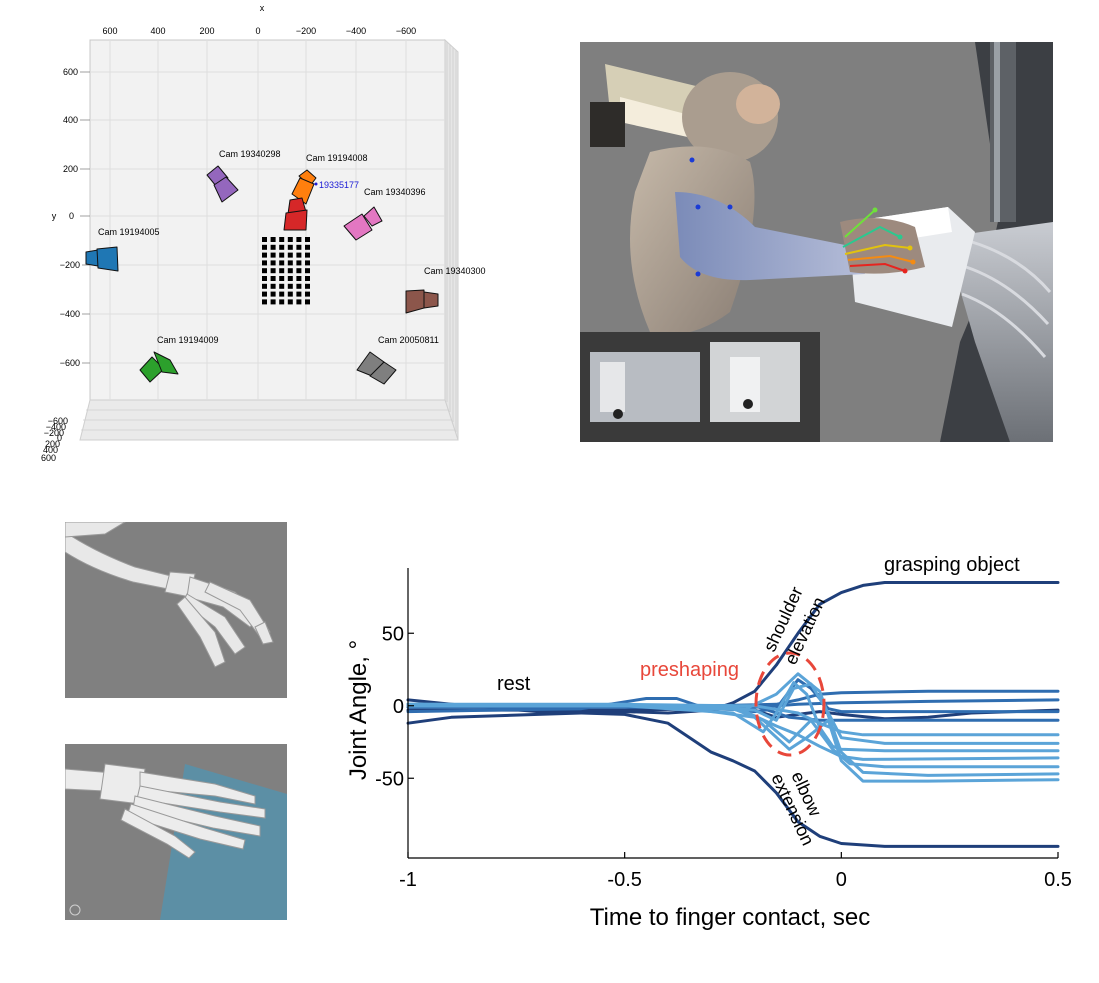  I want to click on top-tick: −400, so click(356, 31).